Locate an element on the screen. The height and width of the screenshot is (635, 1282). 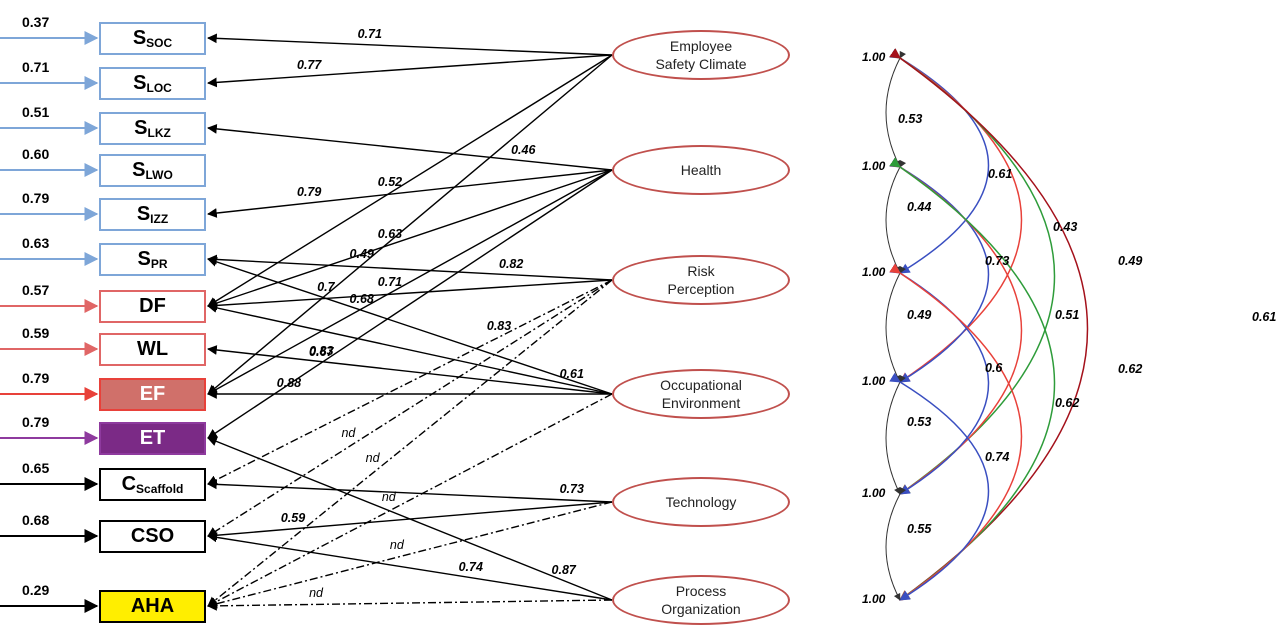
indicator-label-wl: WL is located at coordinates (152, 349).